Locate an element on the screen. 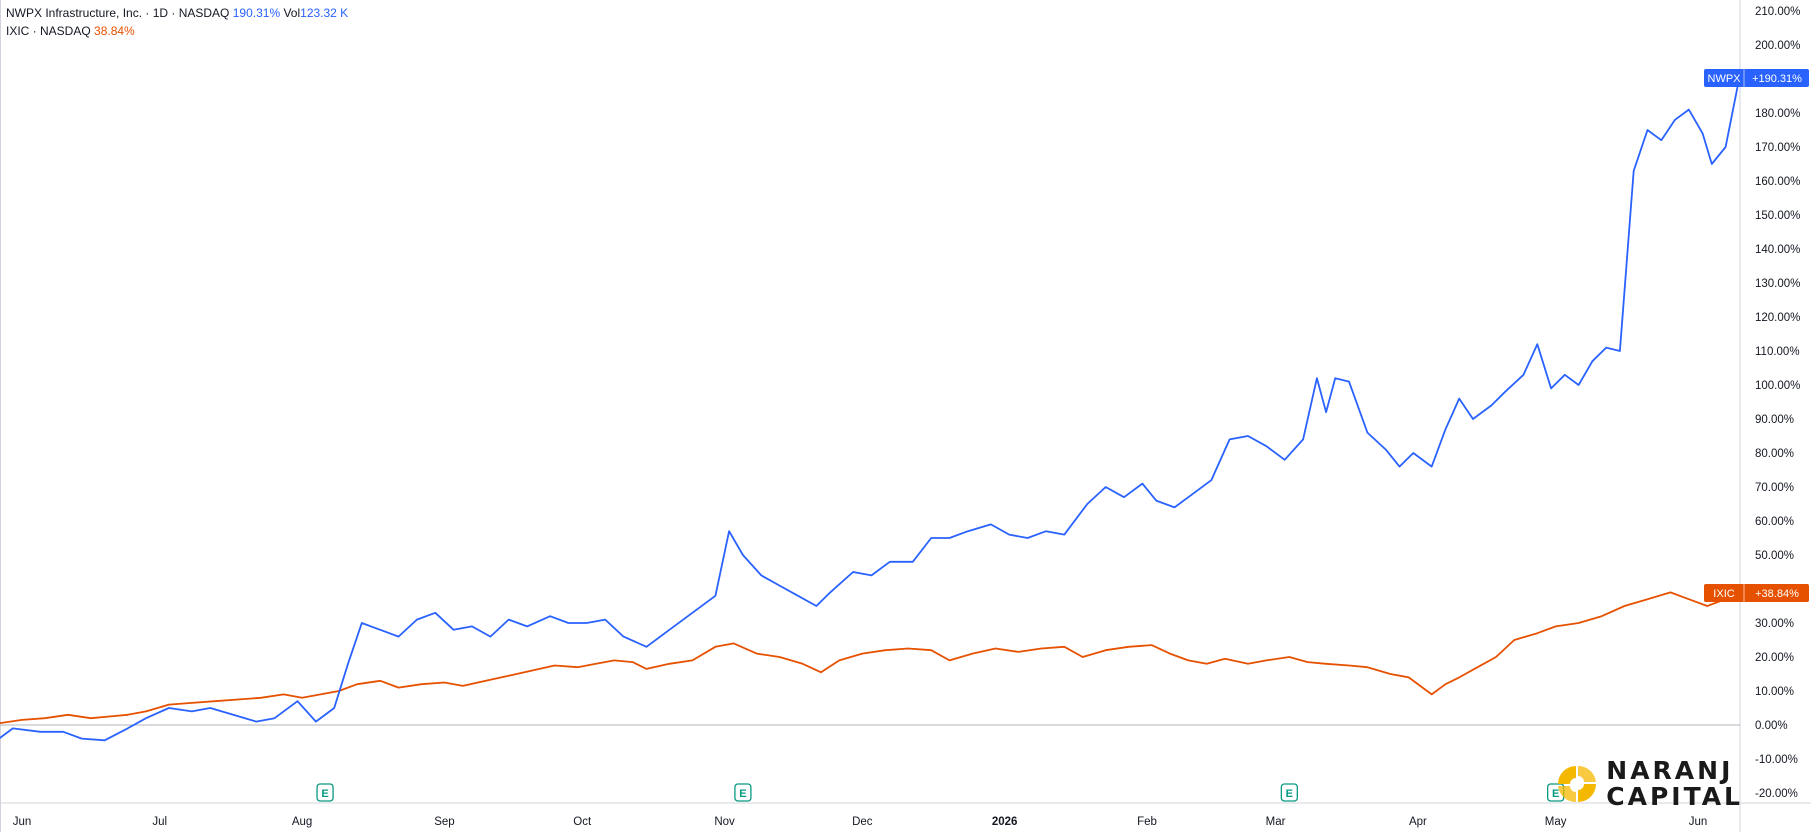 This screenshot has height=832, width=1811. x-tick-label: Feb is located at coordinates (1147, 822).